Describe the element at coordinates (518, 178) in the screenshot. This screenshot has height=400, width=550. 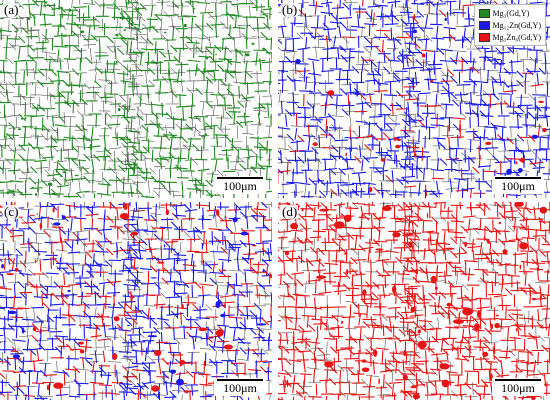
I see `scale-bar-line-b` at that location.